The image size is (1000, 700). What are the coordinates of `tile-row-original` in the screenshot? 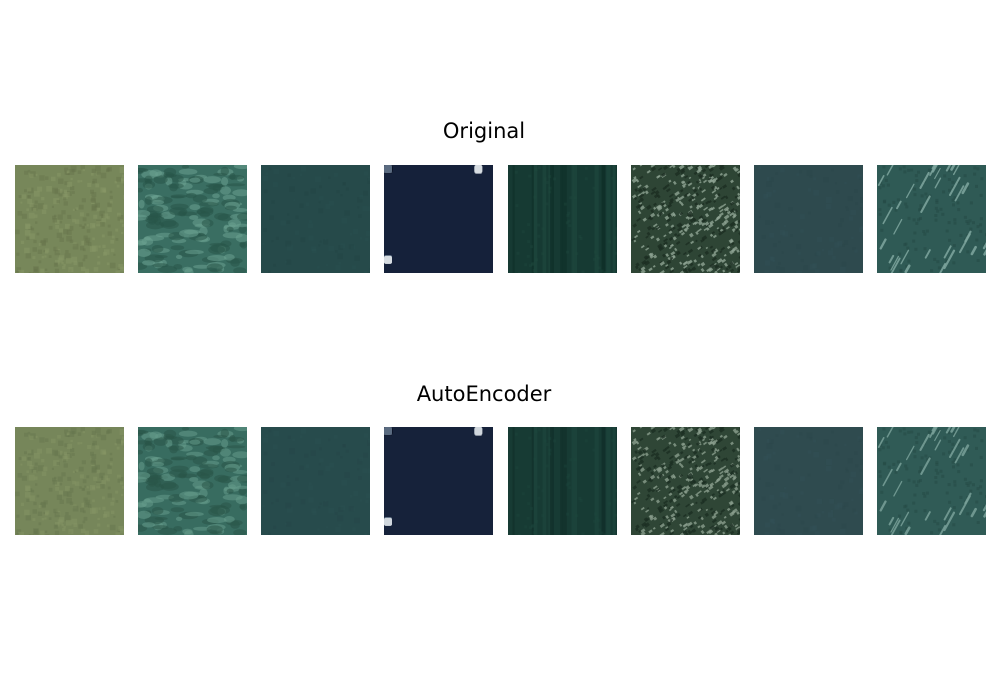 It's located at (500, 219).